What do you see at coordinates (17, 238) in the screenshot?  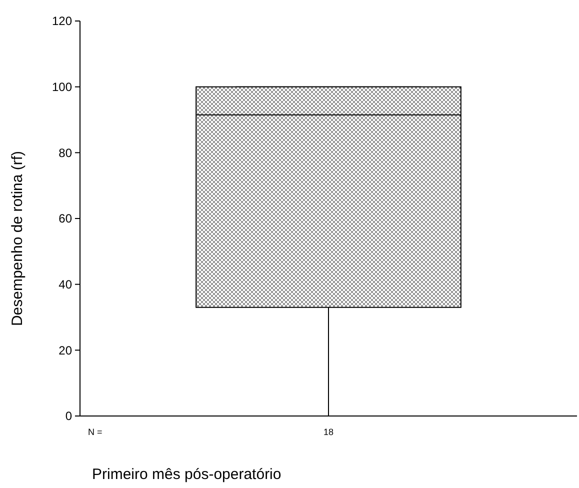 I see `y-axis-title: Desempenho de rotina (rf)` at bounding box center [17, 238].